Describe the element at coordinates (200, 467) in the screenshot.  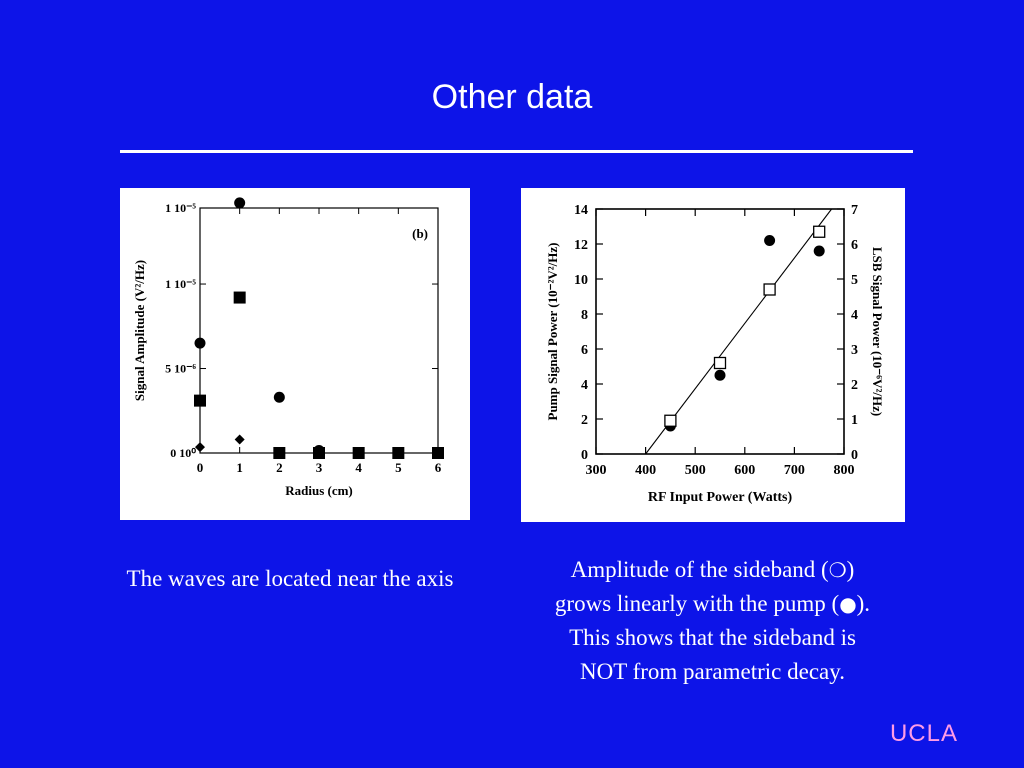
I see `x-tick-label: 0` at that location.